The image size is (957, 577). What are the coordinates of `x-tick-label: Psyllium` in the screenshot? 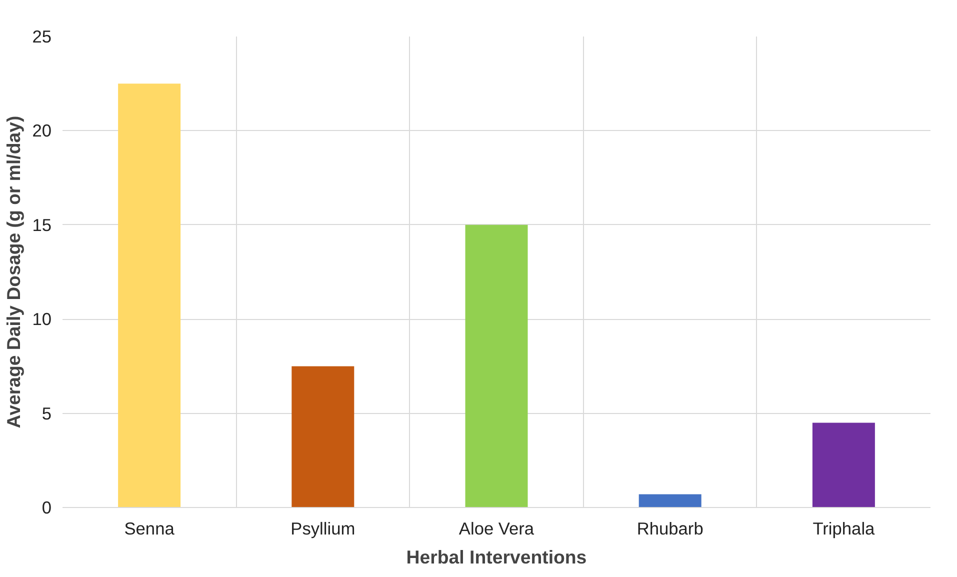 It's located at (323, 528).